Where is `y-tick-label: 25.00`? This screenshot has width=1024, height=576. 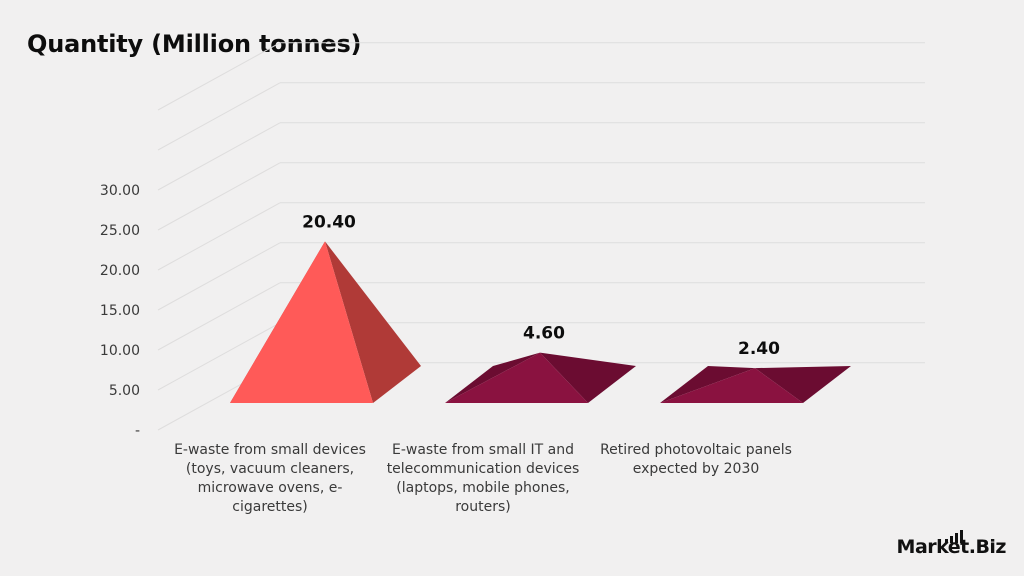
y-tick-label: 25.00 is located at coordinates (120, 231).